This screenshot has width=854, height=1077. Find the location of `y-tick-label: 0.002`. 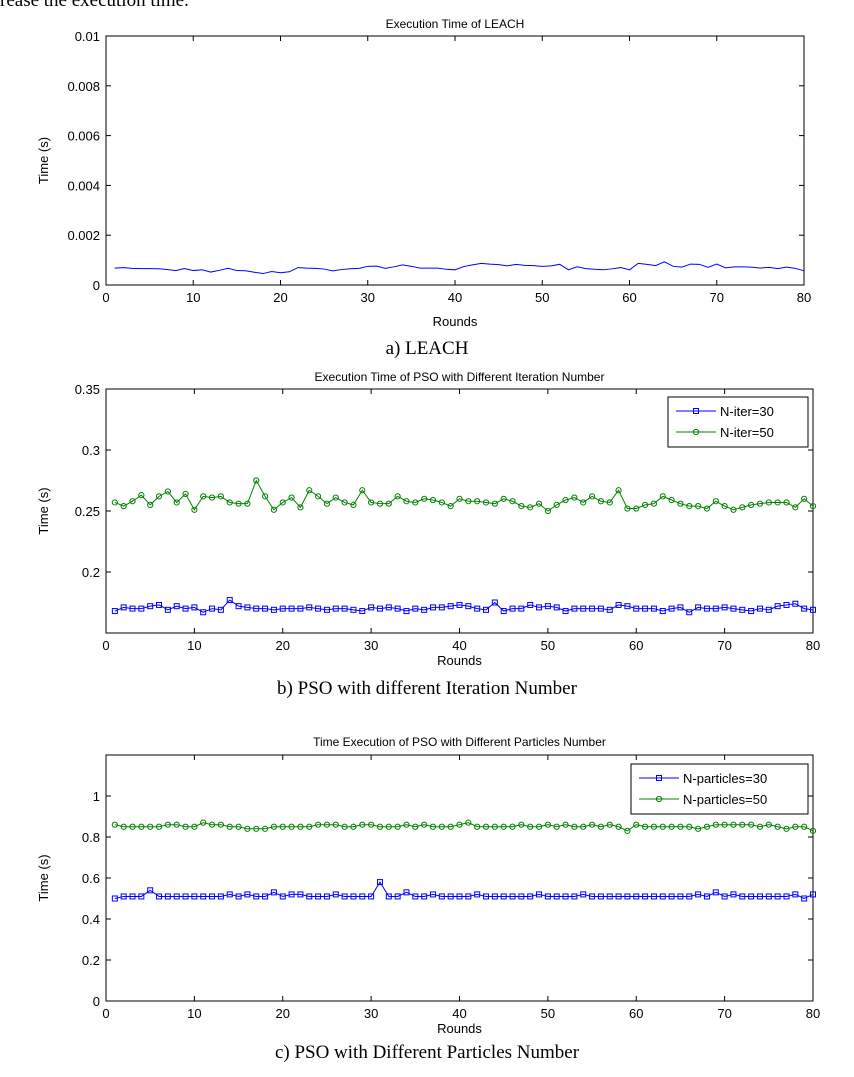

y-tick-label: 0.002 is located at coordinates (83, 235).